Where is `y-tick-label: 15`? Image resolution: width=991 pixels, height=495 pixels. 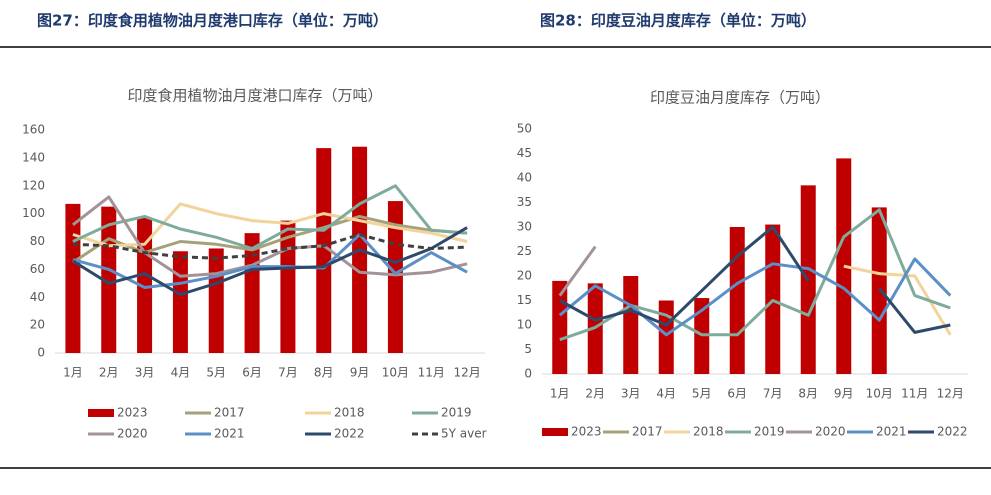
y-tick-label: 15 is located at coordinates (524, 300).